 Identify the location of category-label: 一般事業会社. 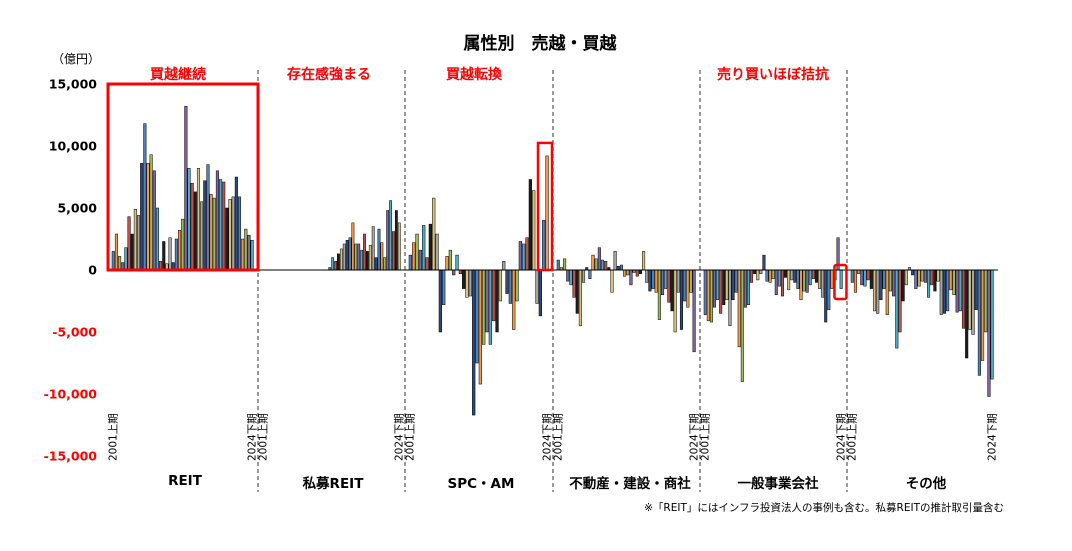
(778, 483).